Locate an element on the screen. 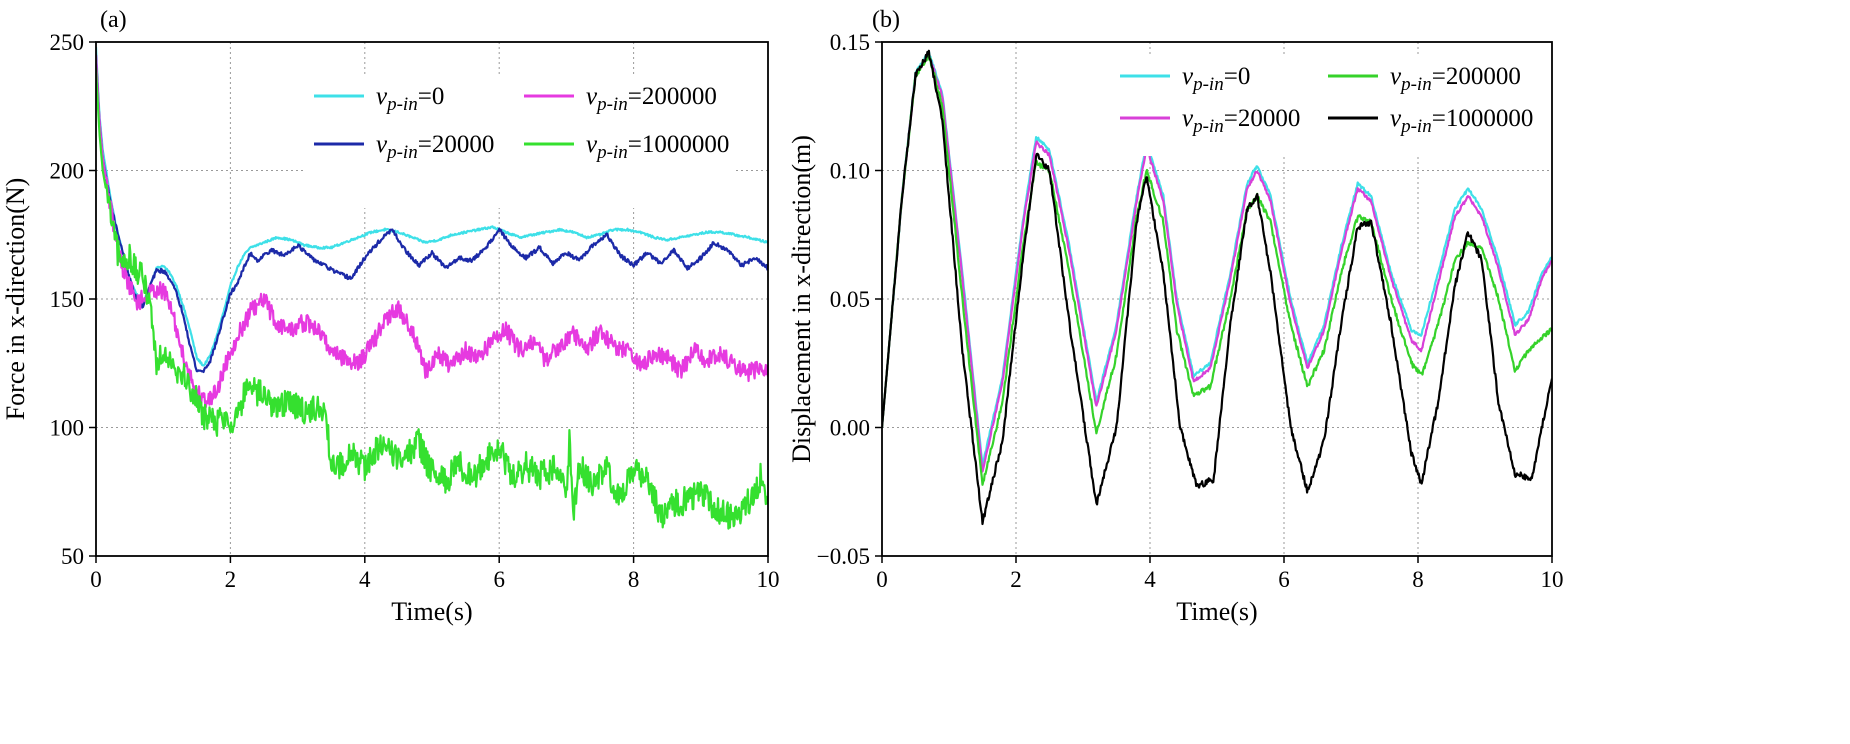 This screenshot has height=744, width=1850. y-tick-label: 200 is located at coordinates (67, 171).